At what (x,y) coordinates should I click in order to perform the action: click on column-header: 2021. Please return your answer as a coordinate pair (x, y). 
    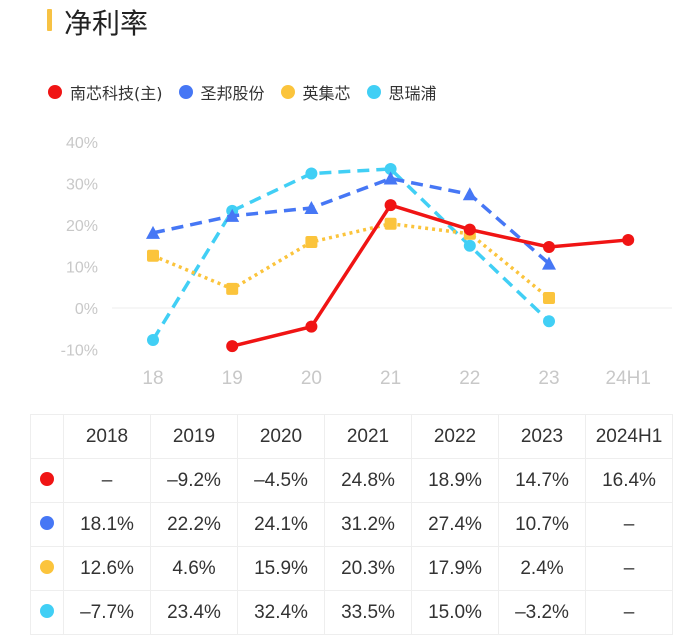
    Looking at the image, I should click on (368, 436).